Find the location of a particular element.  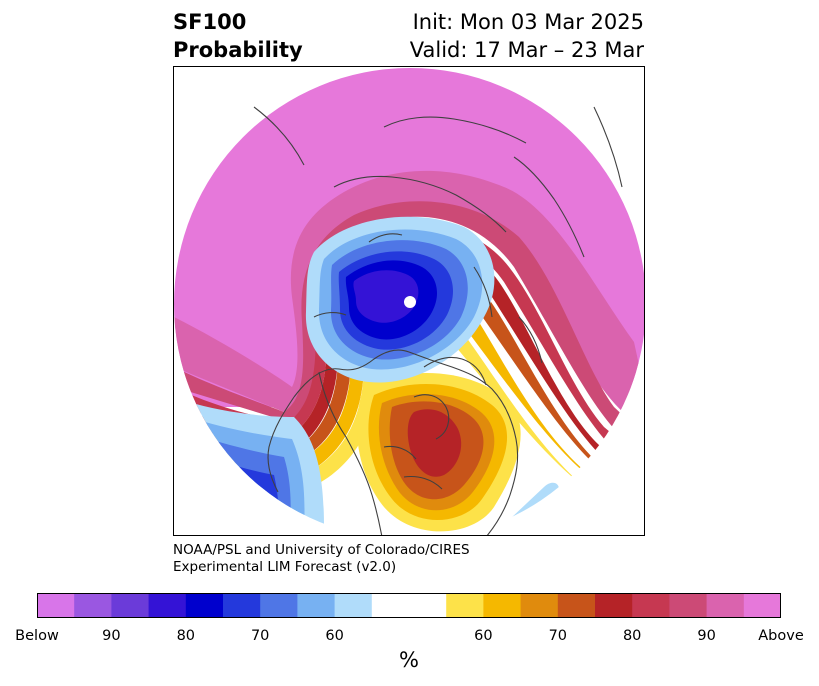

title-variable-name: SF100 is located at coordinates (210, 22).